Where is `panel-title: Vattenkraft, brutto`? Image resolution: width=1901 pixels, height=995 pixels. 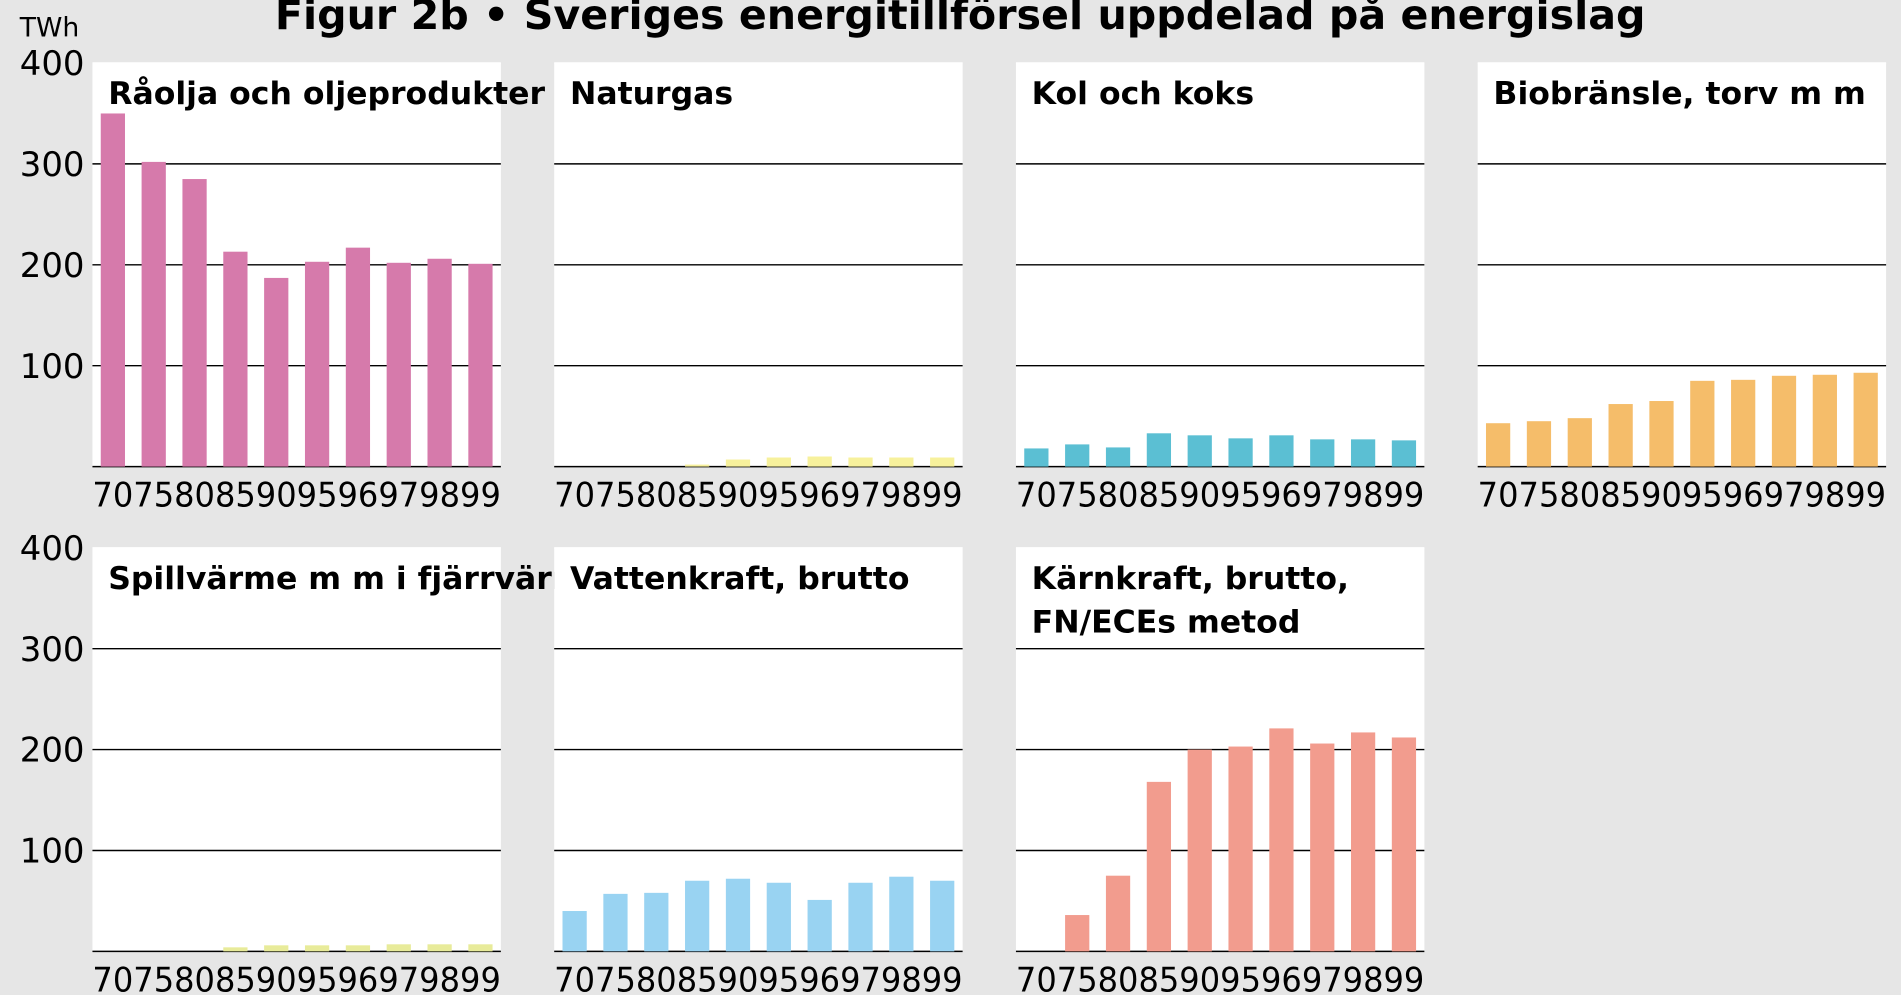 panel-title: Vattenkraft, brutto is located at coordinates (740, 579).